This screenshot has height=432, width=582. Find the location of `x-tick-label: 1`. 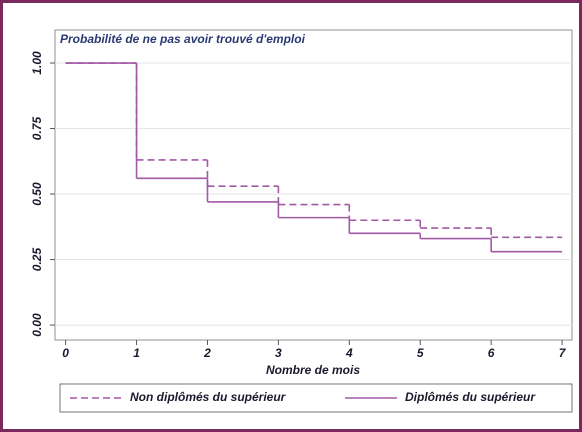

x-tick-label: 1 is located at coordinates (136, 353).